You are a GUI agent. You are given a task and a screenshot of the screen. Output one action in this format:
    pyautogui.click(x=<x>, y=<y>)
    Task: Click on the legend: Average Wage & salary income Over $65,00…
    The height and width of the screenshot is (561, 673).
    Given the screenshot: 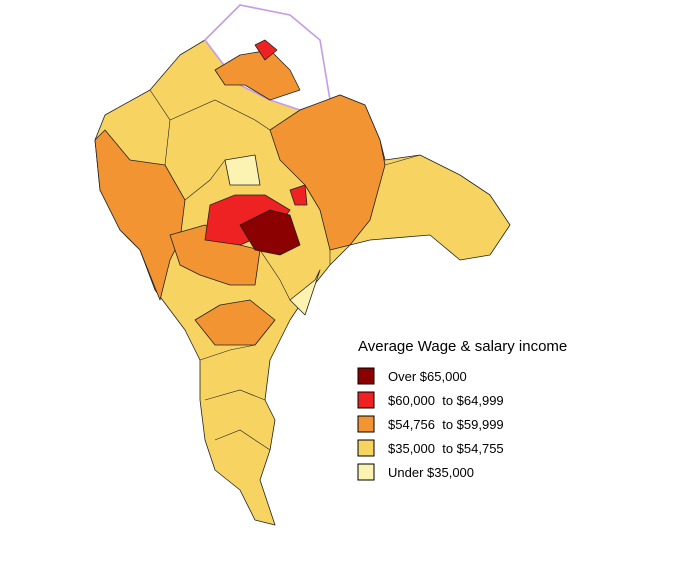 What is the action you would take?
    pyautogui.click(x=462, y=409)
    